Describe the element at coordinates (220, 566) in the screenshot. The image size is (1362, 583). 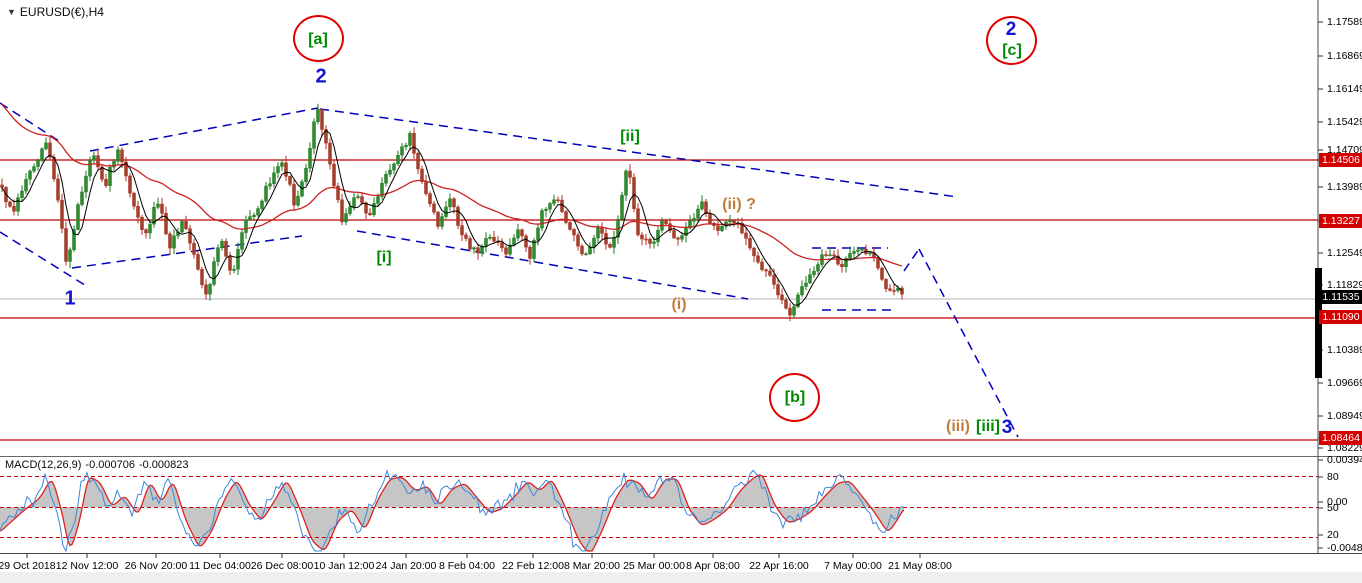
I see `time-tick-label: 11 Dec 04:00` at that location.